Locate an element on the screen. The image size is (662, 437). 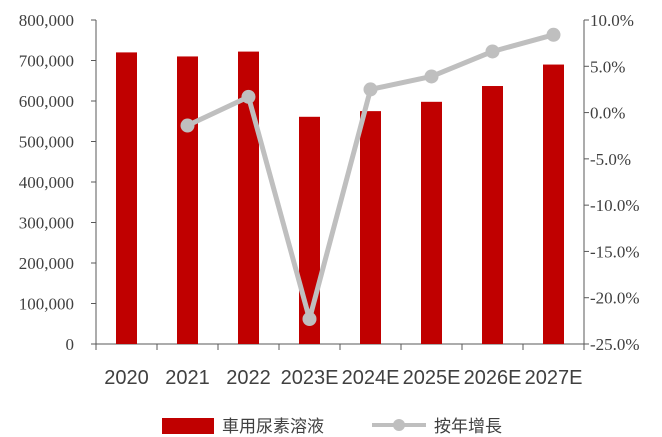
right-tick-label: -10.0% is located at coordinates (615, 205).